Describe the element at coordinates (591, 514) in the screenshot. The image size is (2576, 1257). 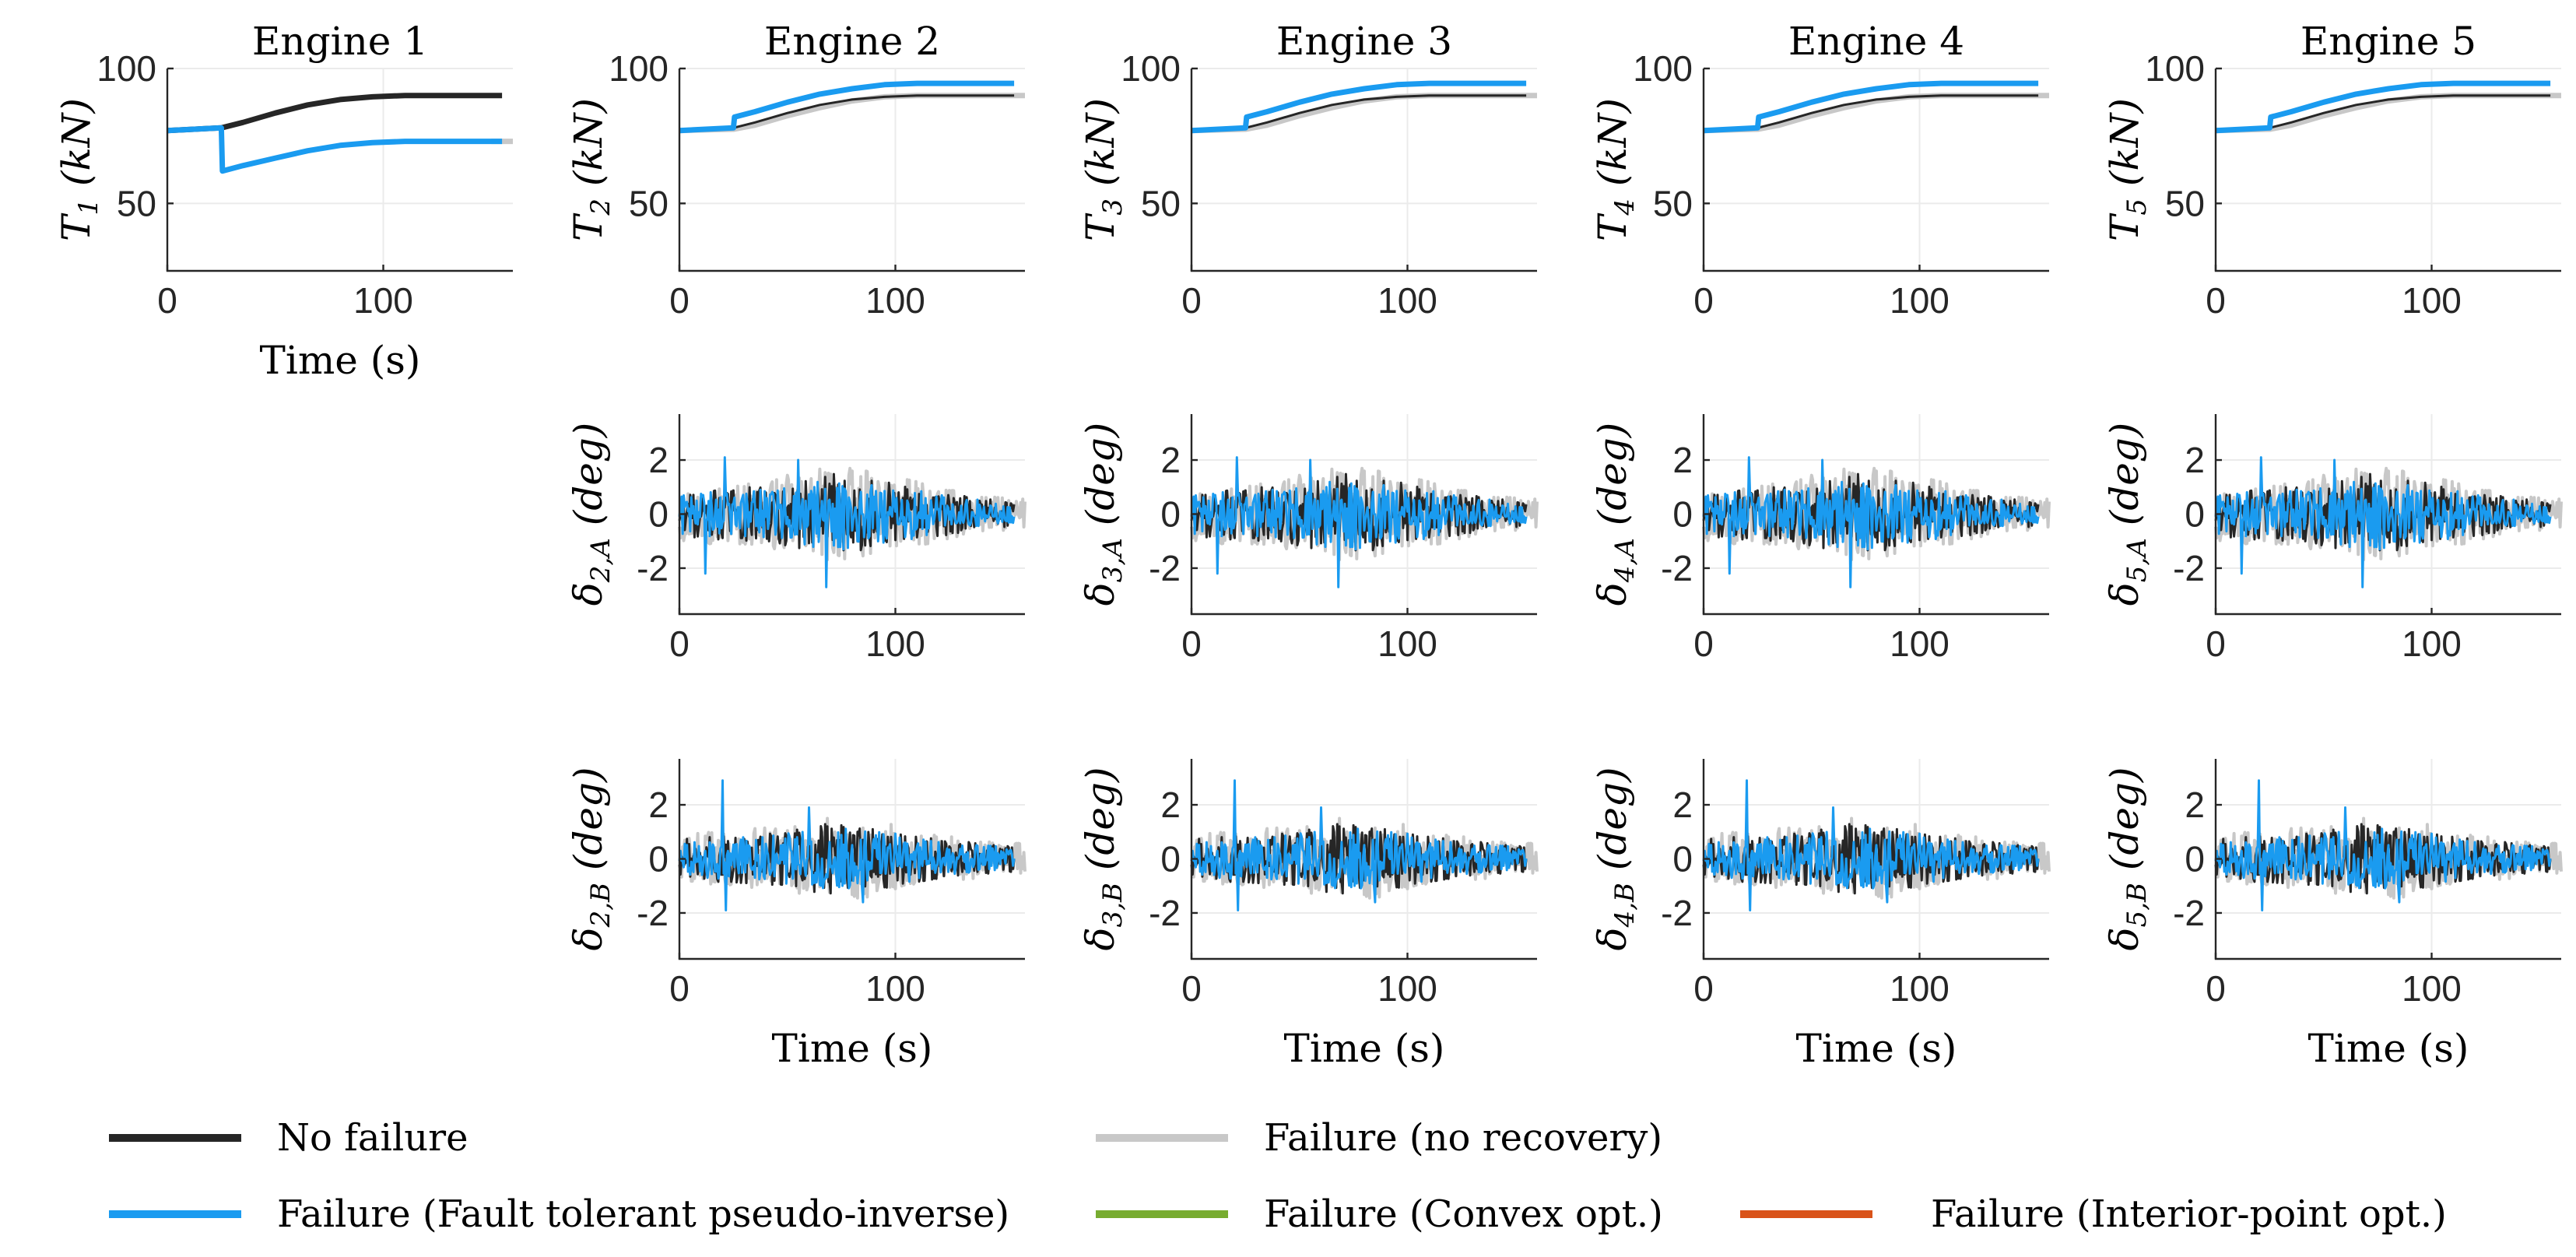
I see `y-axis-label: δ2,A (deg)` at that location.